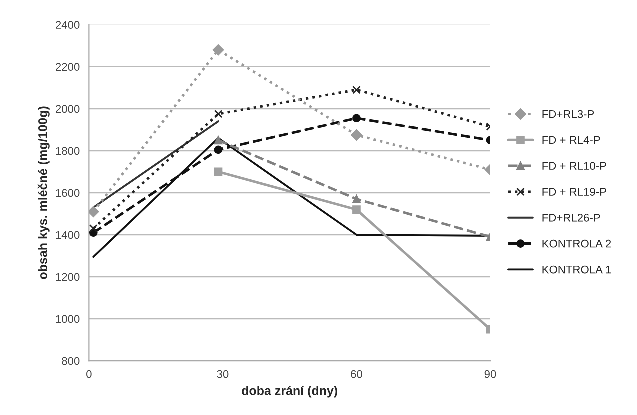 This screenshot has height=415, width=637. I want to click on x-tick-label: 90, so click(490, 374).